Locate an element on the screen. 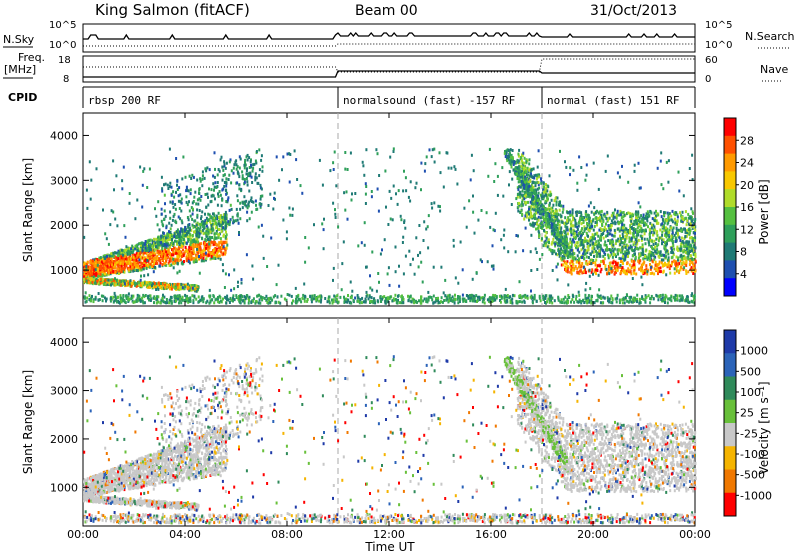 The height and width of the screenshot is (554, 800). nave-tick-bottom: 0 is located at coordinates (708, 79).